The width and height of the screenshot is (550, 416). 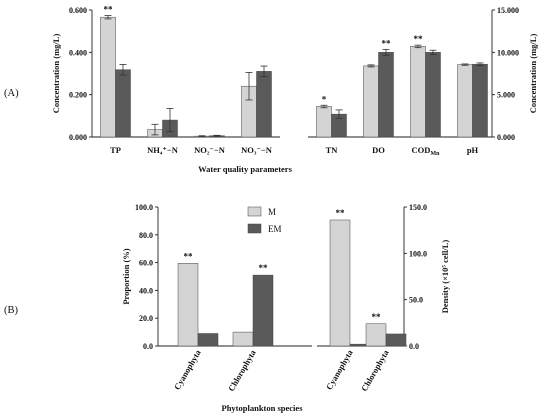 I want to click on legend-label-m: M, so click(x=272, y=212).